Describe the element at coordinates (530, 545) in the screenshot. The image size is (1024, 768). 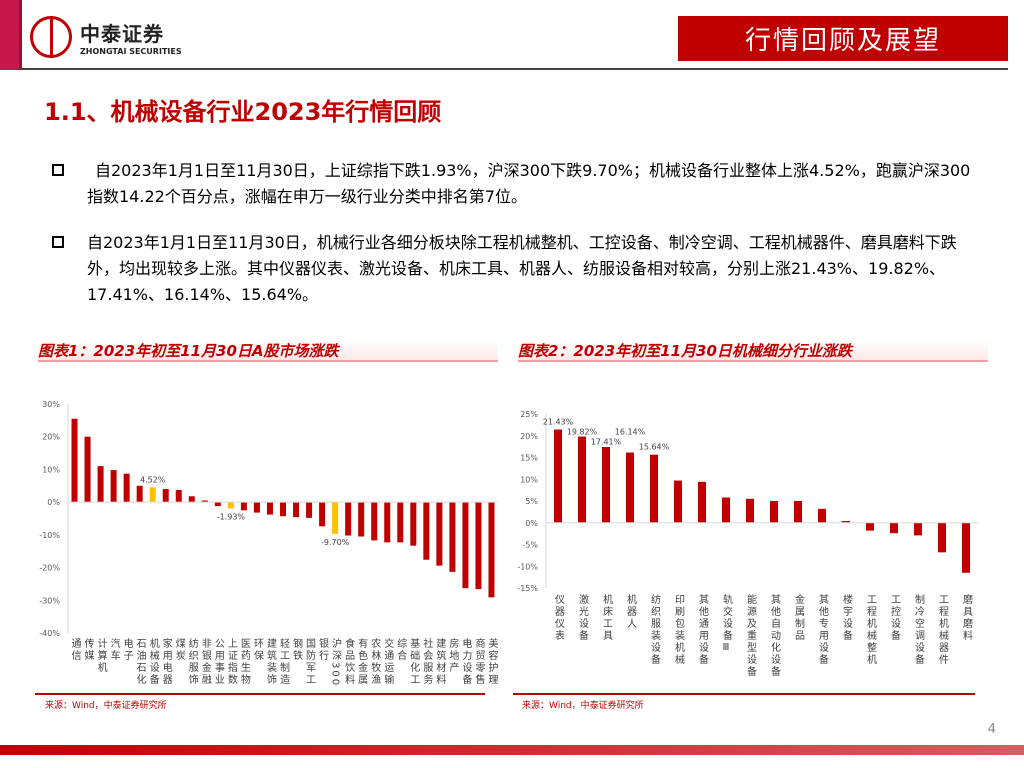
I see `y-tick-label: -5%` at that location.